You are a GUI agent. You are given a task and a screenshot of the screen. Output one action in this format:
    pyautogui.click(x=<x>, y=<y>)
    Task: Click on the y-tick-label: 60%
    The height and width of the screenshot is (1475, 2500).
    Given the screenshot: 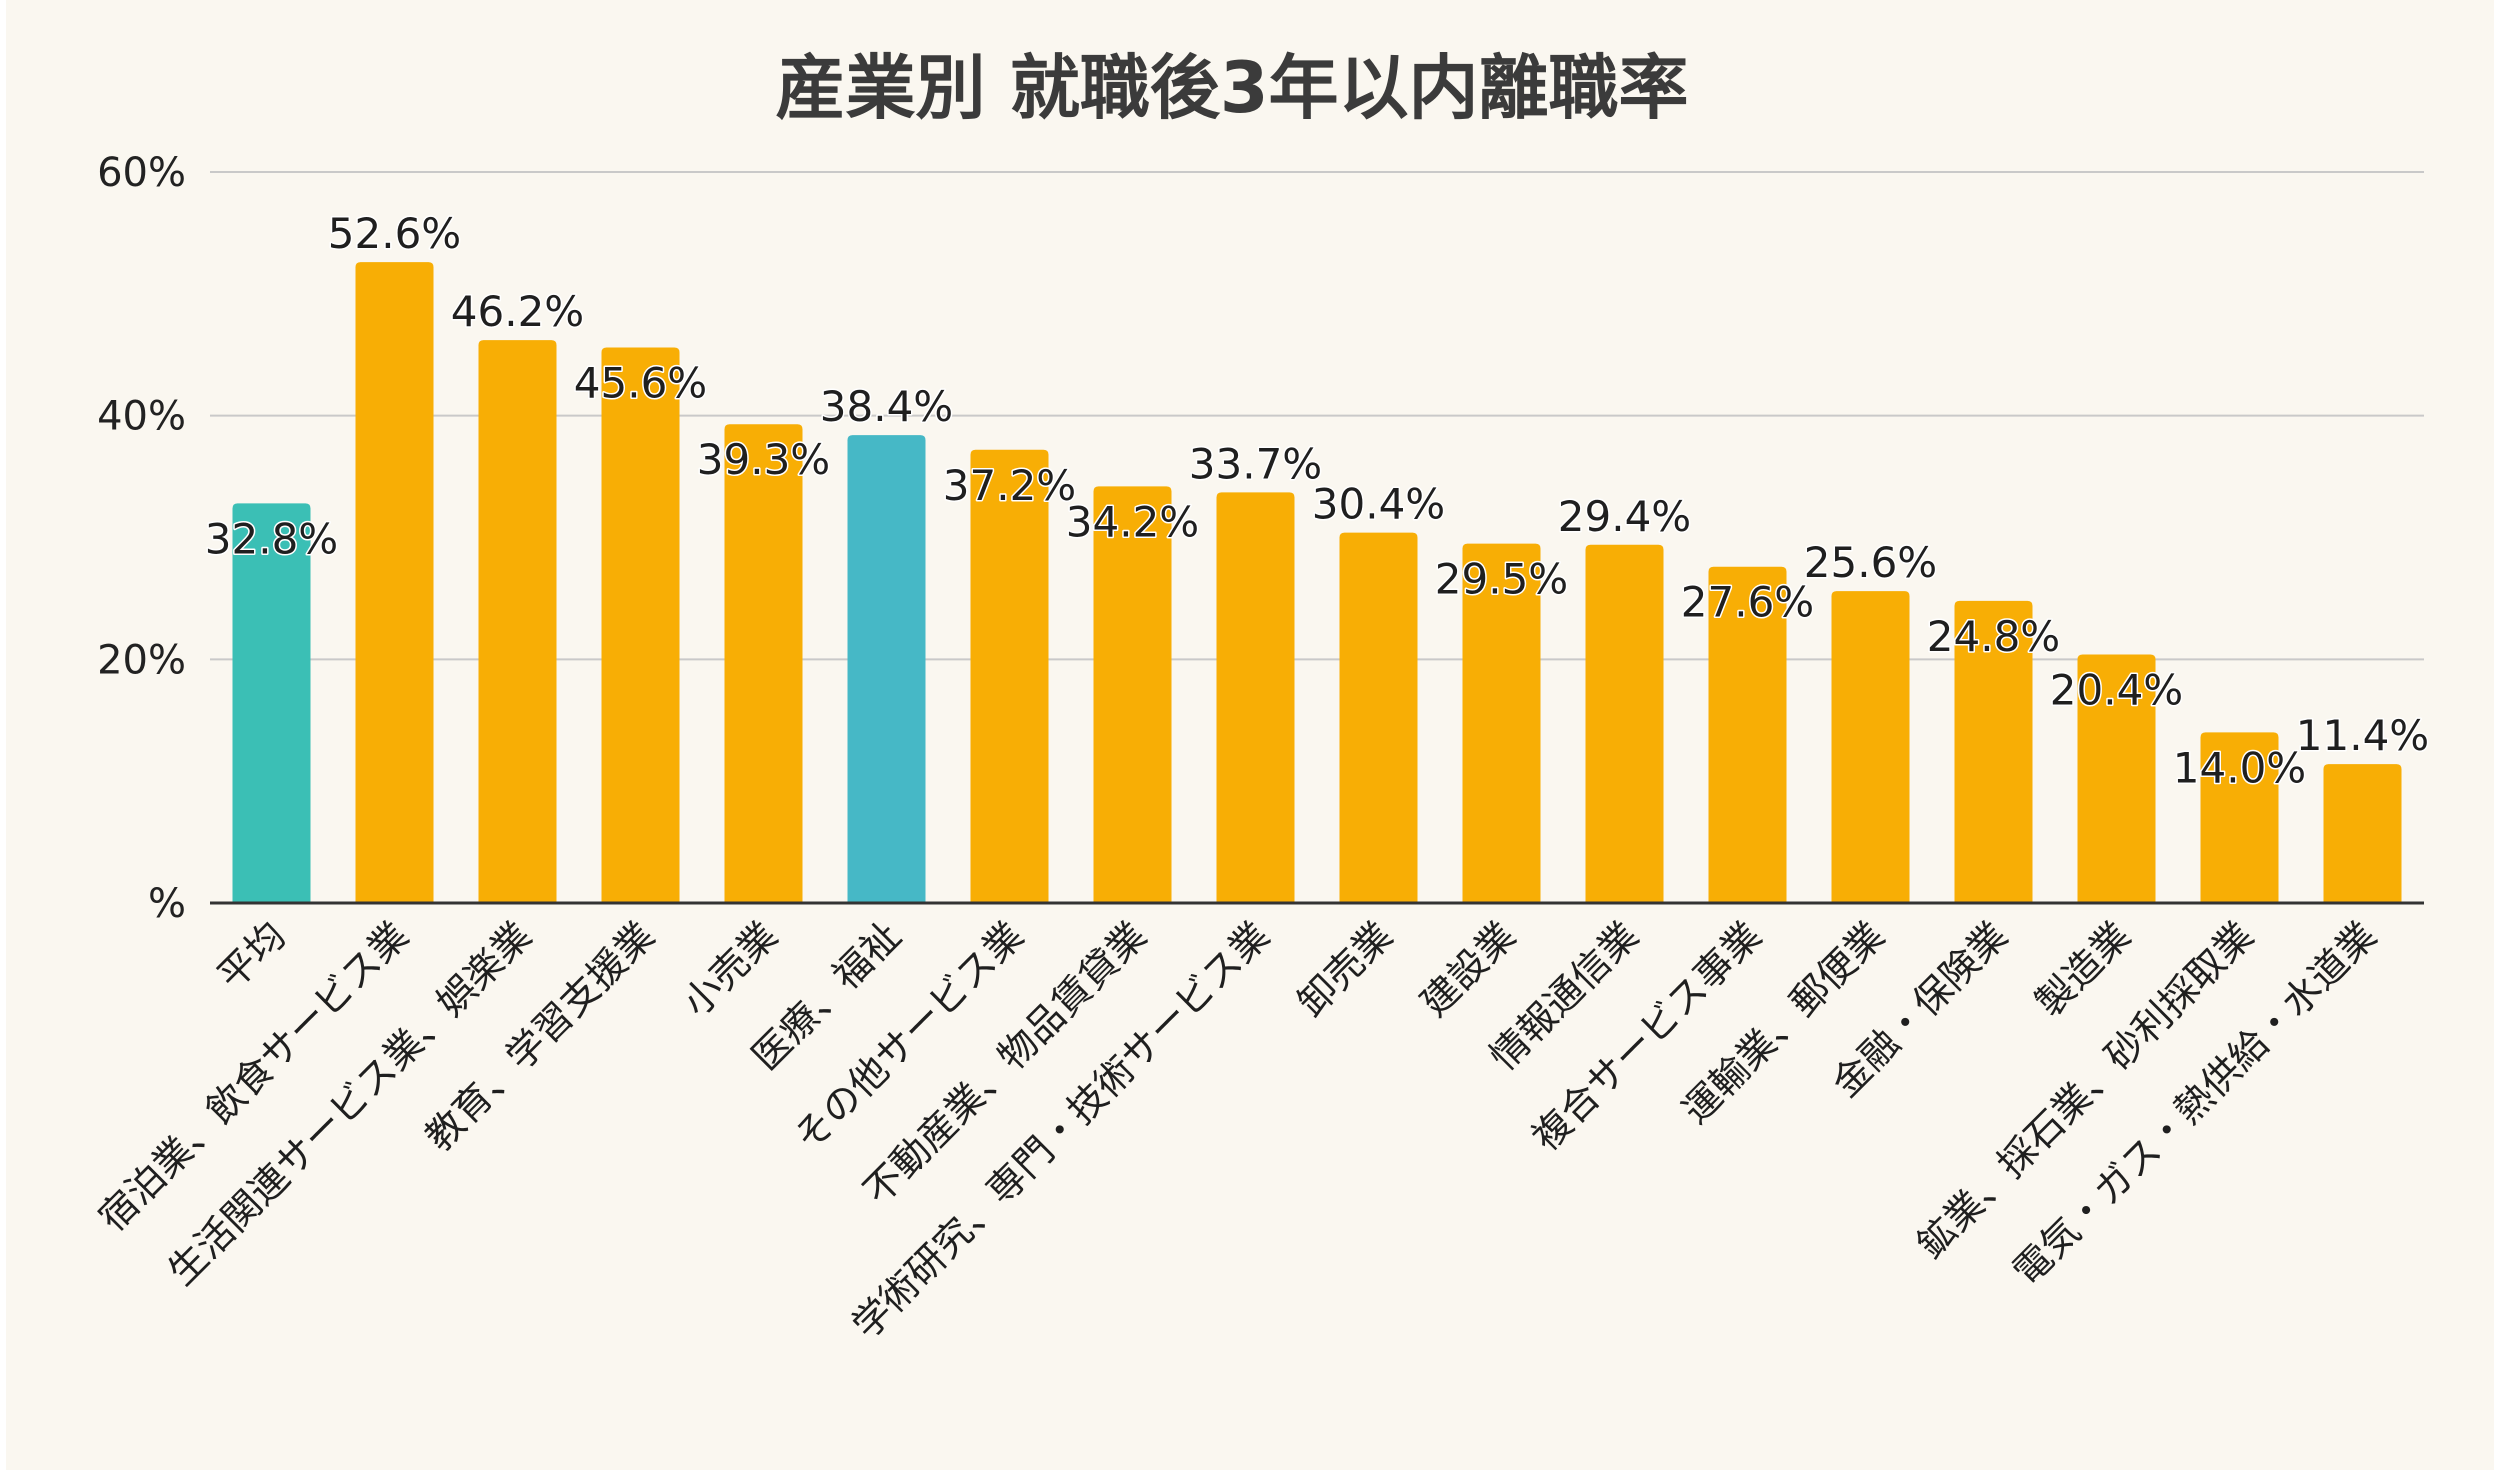 What is the action you would take?
    pyautogui.click(x=141, y=173)
    